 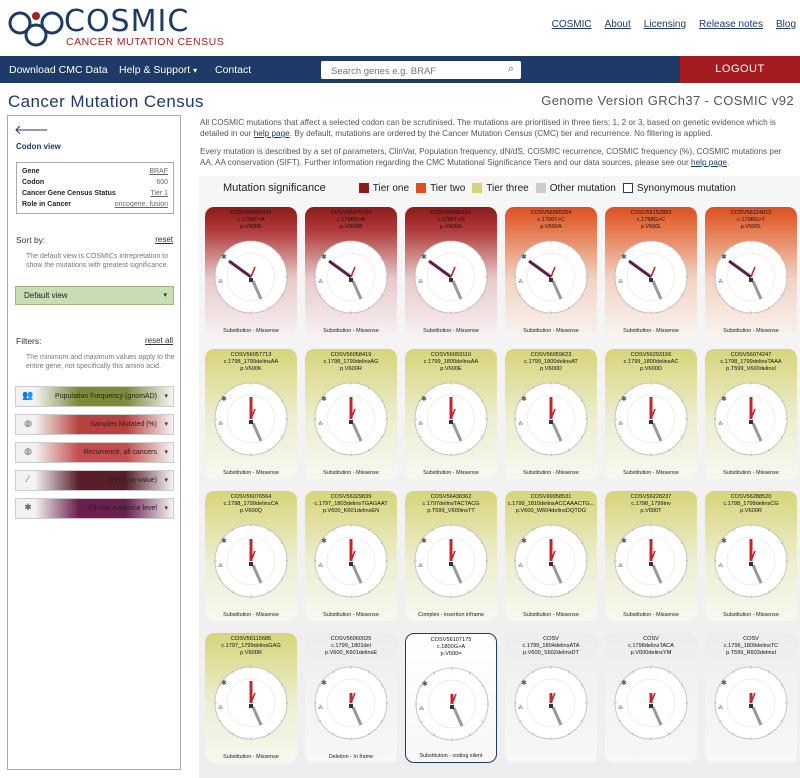 What do you see at coordinates (122, 508) in the screenshot?
I see `filter-label: ClinVar evidence level` at bounding box center [122, 508].